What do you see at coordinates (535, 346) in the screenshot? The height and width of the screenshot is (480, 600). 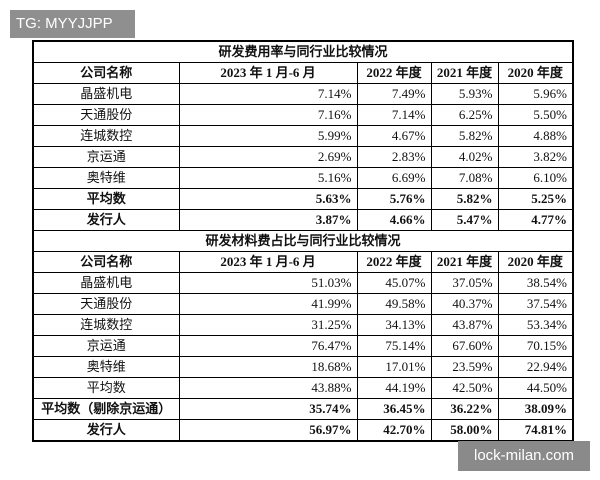 I see `value-cell: 70.15%` at bounding box center [535, 346].